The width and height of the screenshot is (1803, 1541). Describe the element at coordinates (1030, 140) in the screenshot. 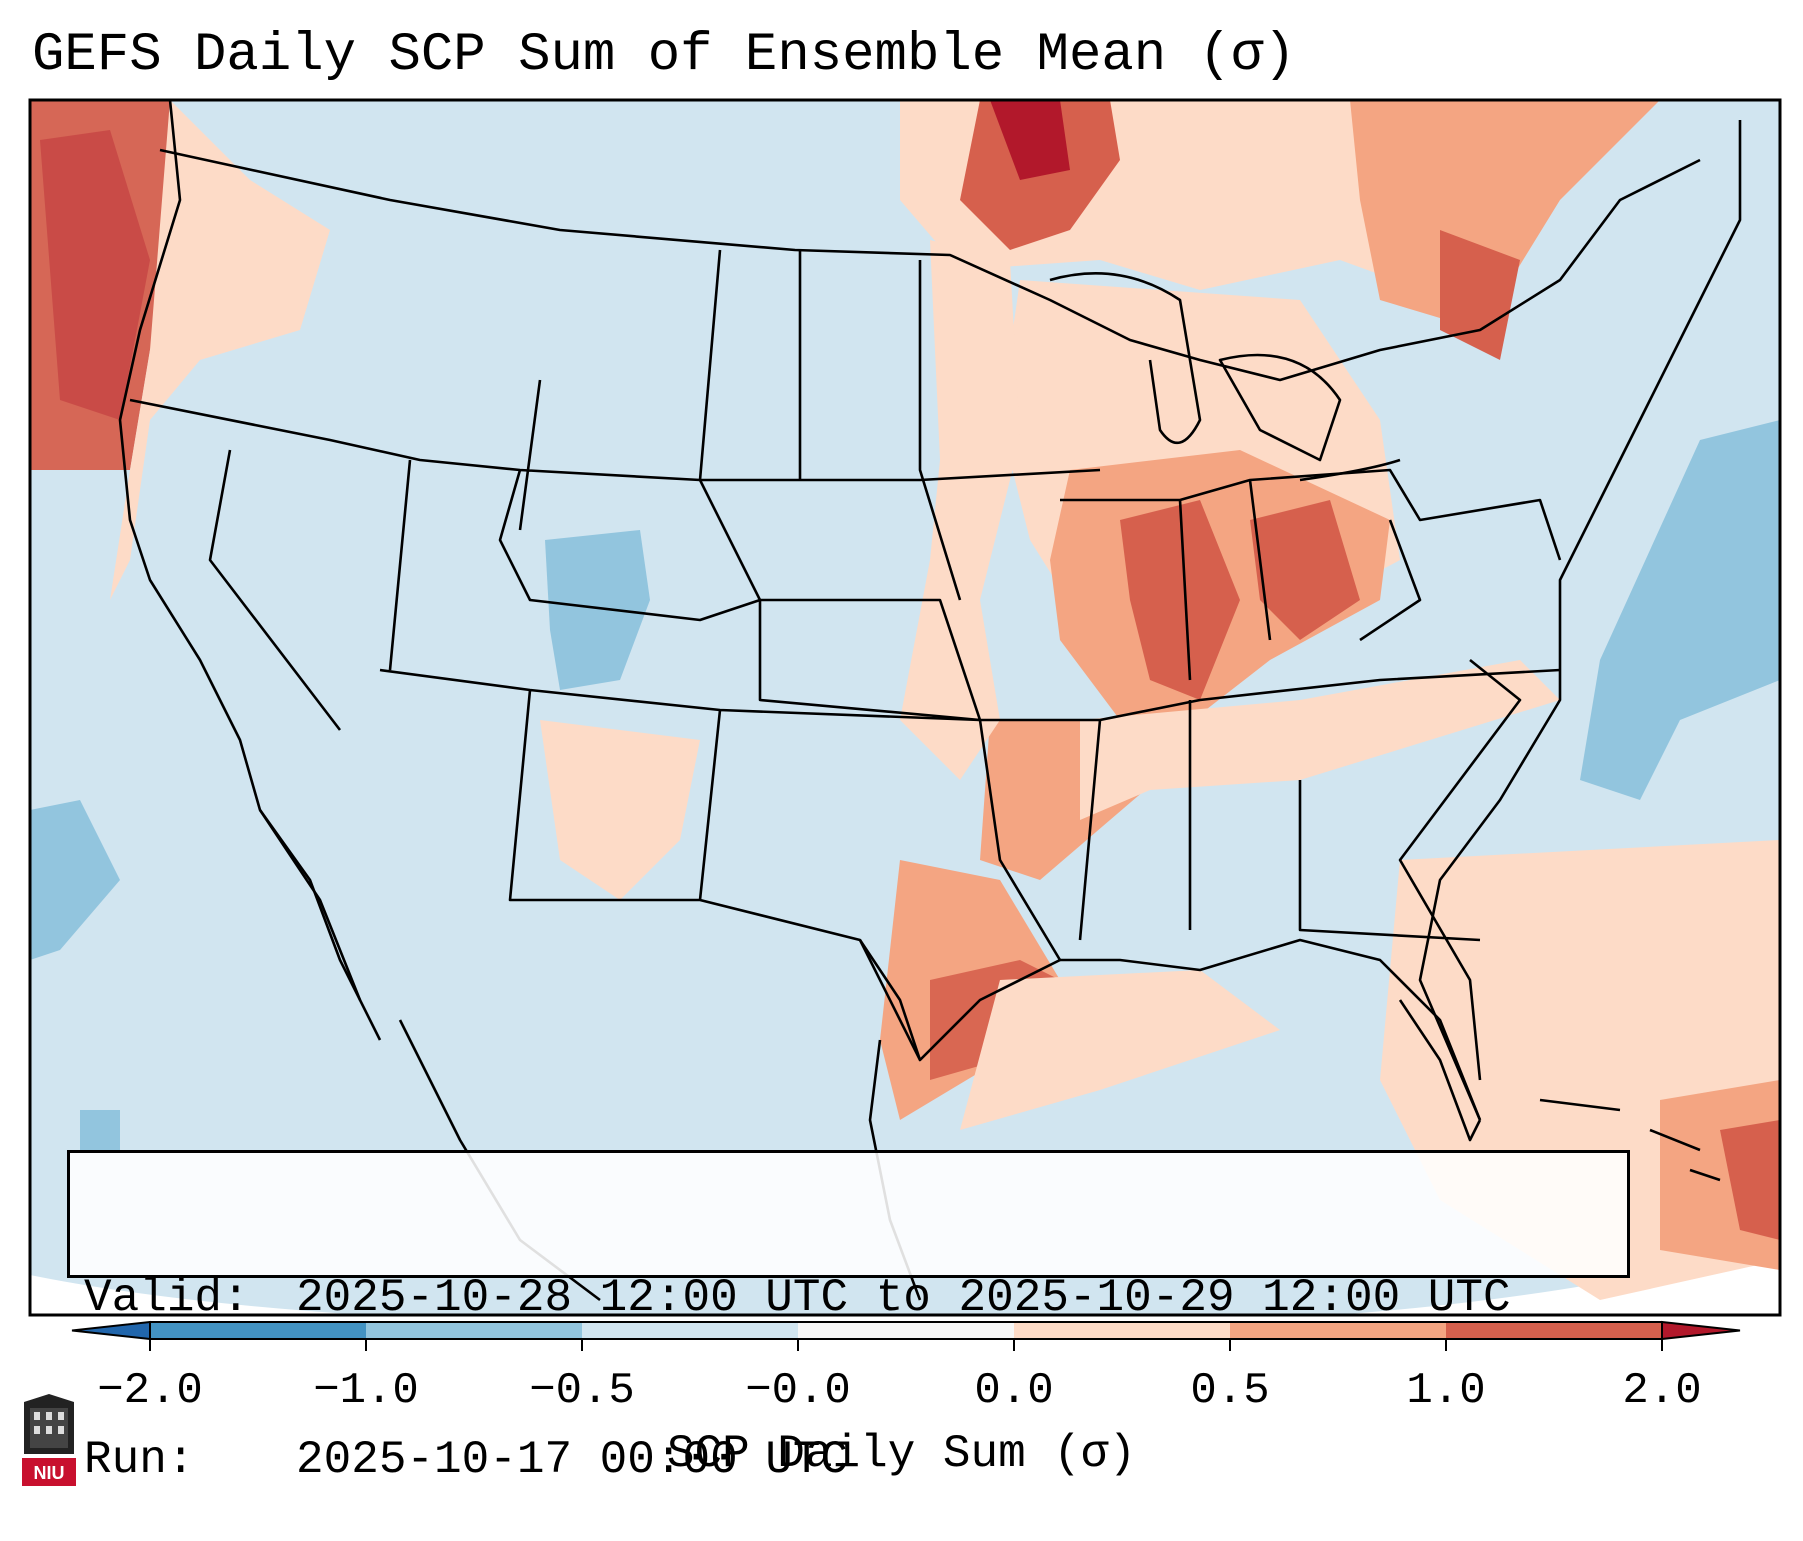

I see `region-ontario-core` at that location.